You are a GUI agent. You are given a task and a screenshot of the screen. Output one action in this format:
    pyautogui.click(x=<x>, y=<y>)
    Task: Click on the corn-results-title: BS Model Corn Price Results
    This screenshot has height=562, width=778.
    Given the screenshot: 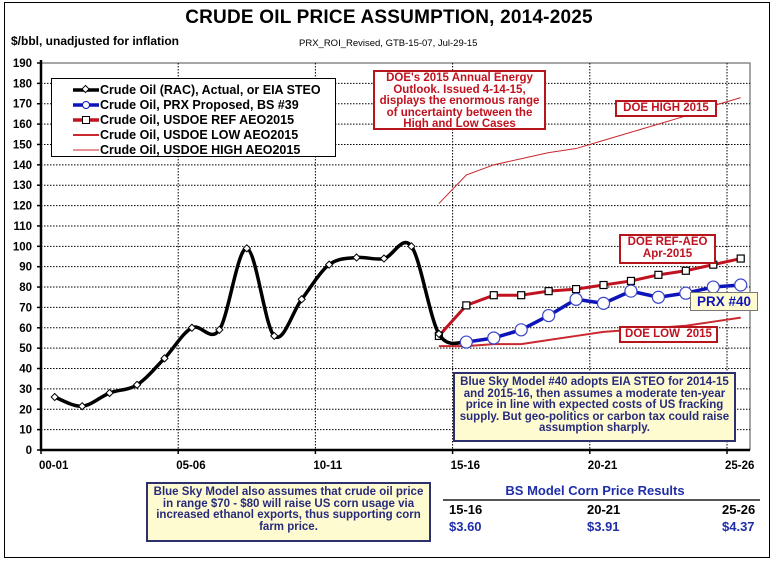 What is the action you would take?
    pyautogui.click(x=595, y=490)
    